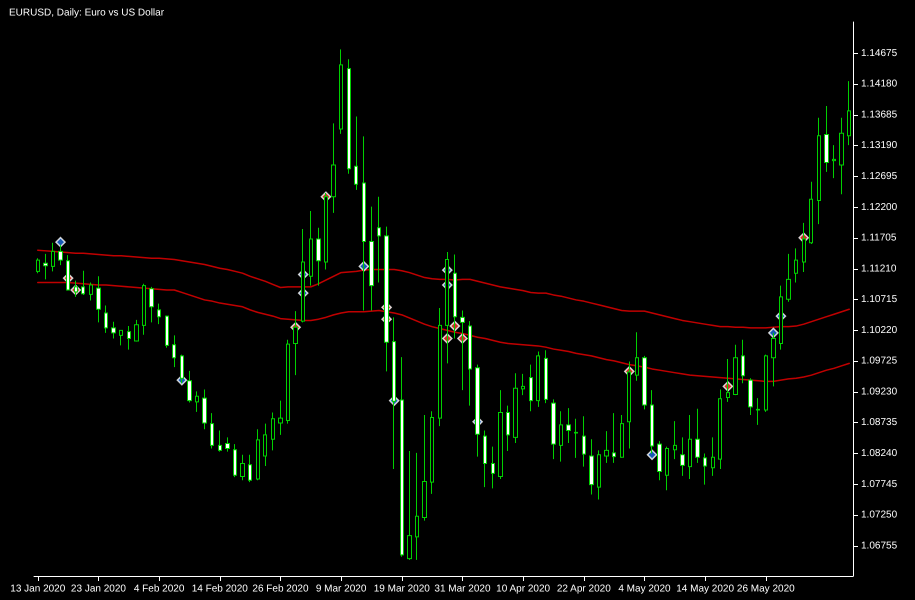 This screenshot has height=600, width=915. Describe the element at coordinates (879, 300) in the screenshot. I see `y-tick-label: 1.10715` at that location.